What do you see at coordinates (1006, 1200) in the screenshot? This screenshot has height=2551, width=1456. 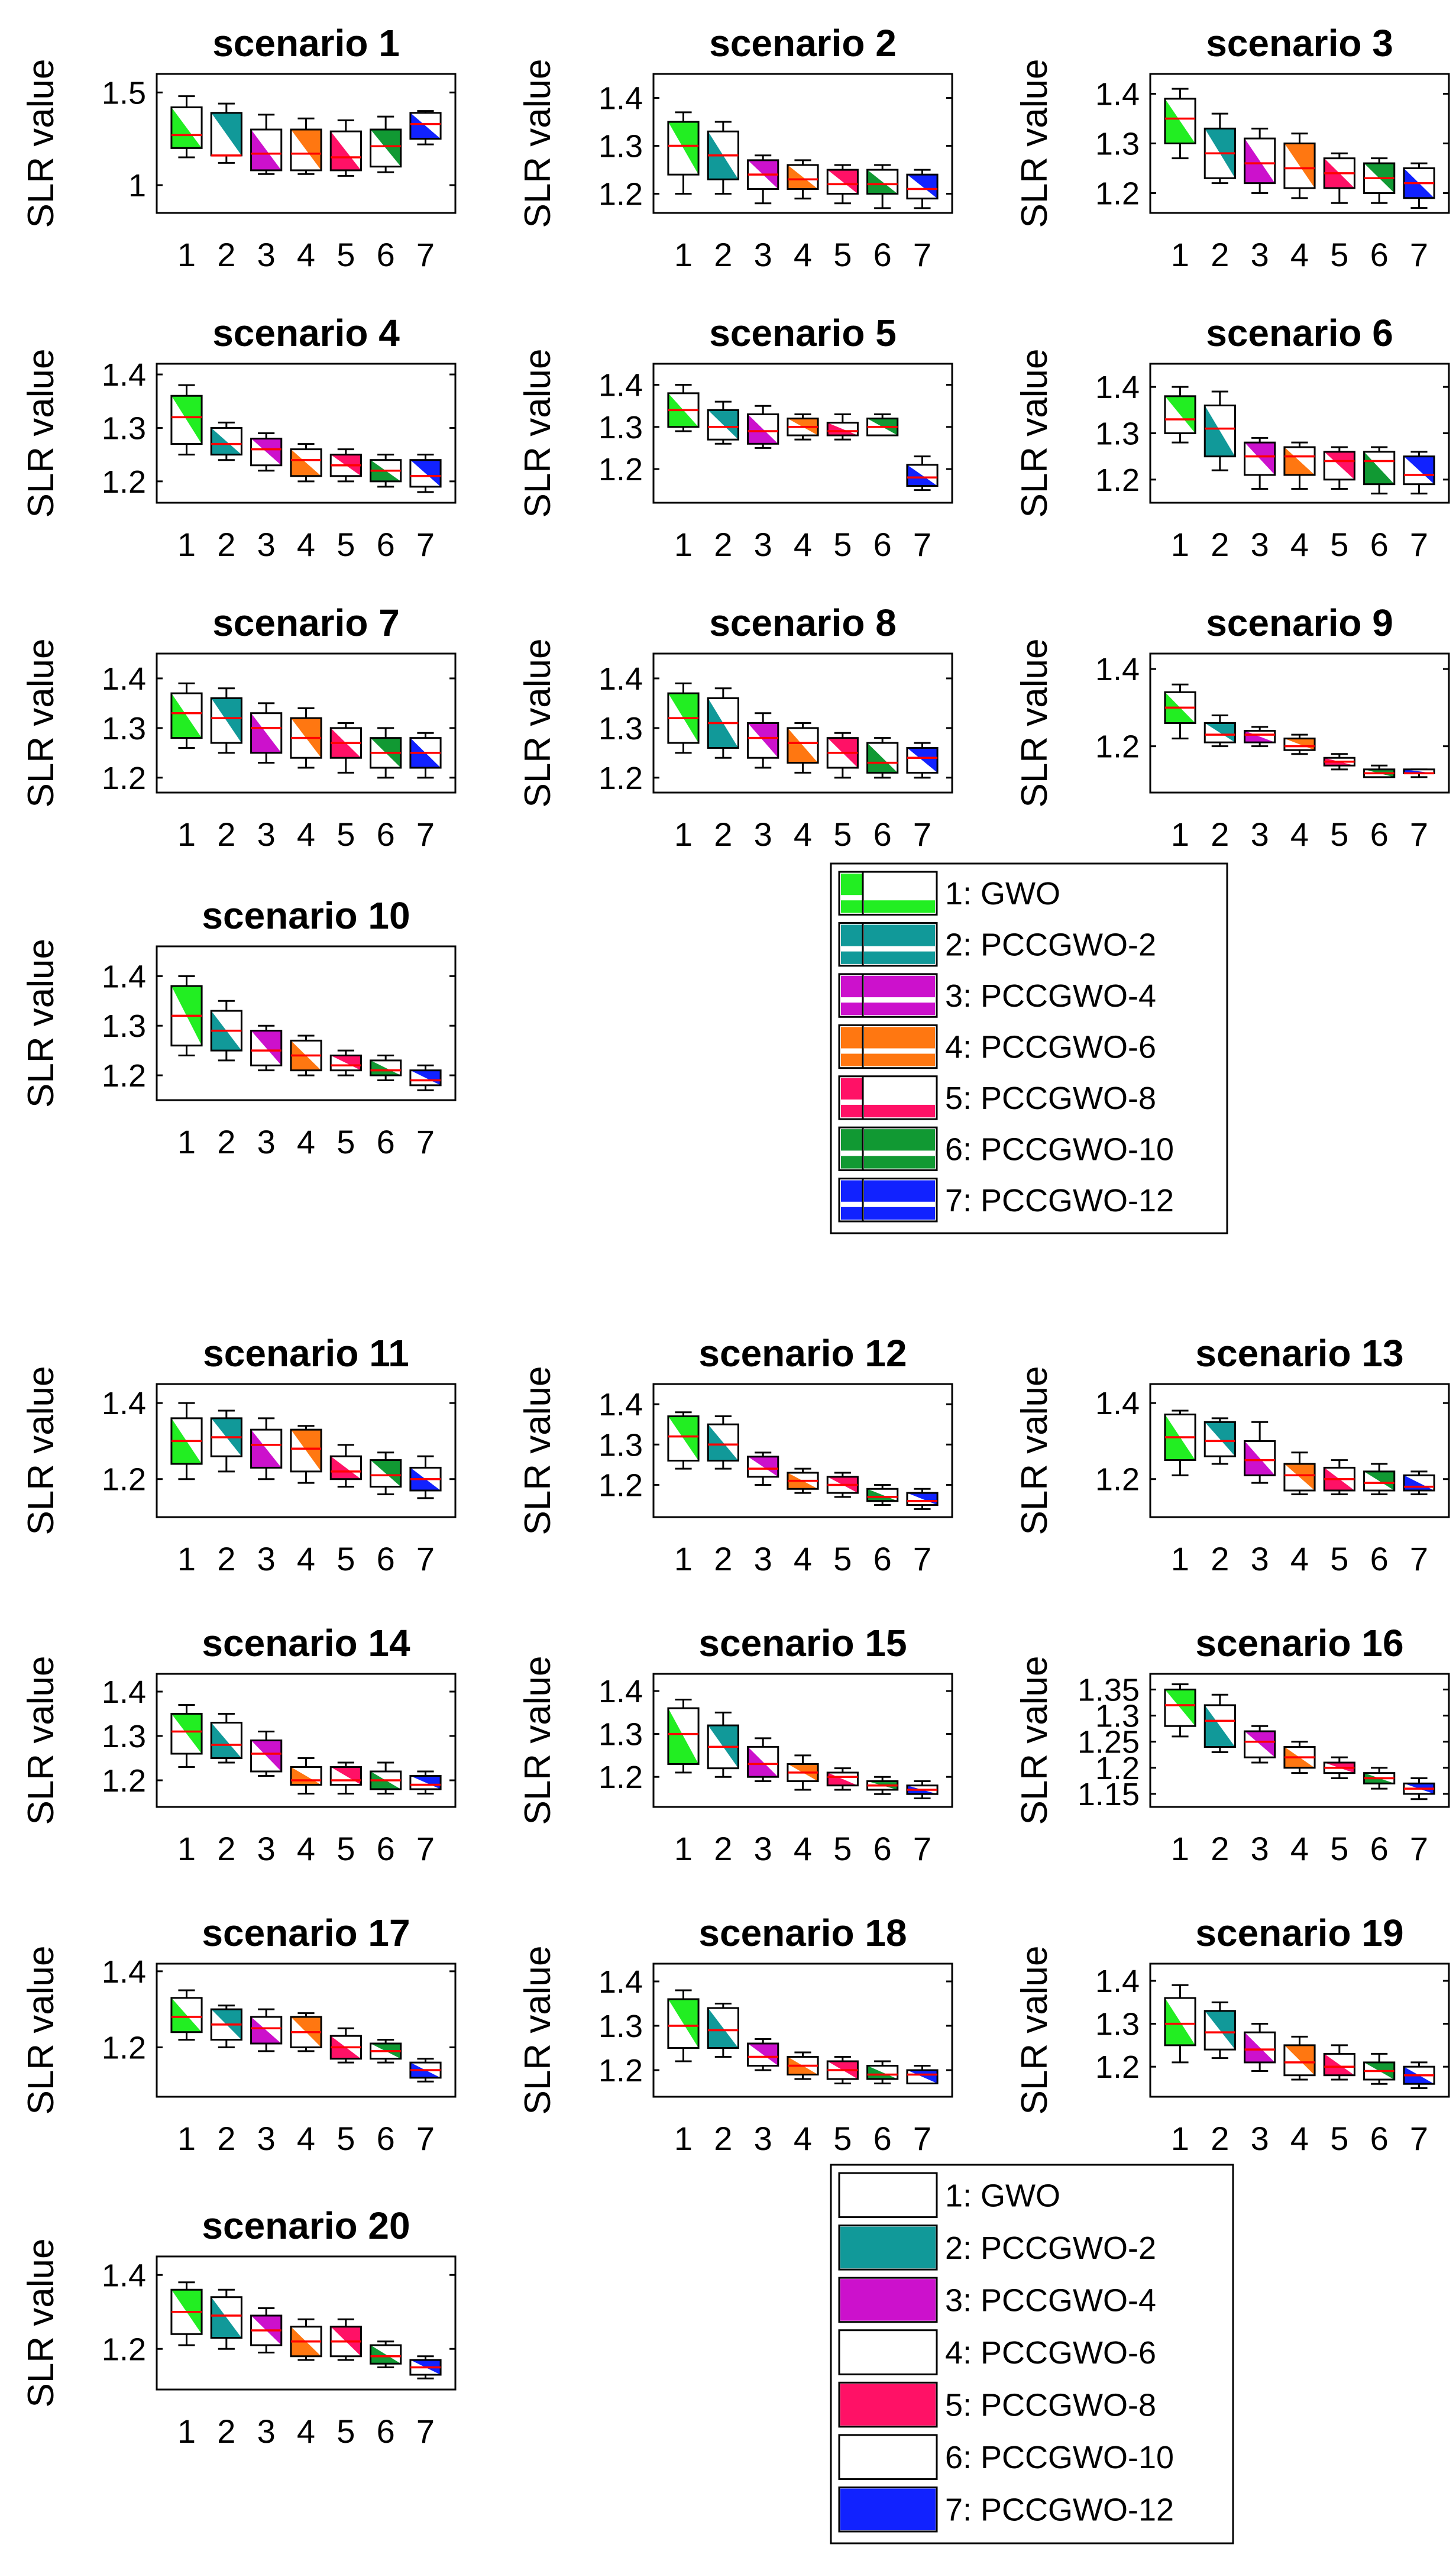 I see `legend-item: 7: PCCGWO-12` at bounding box center [1006, 1200].